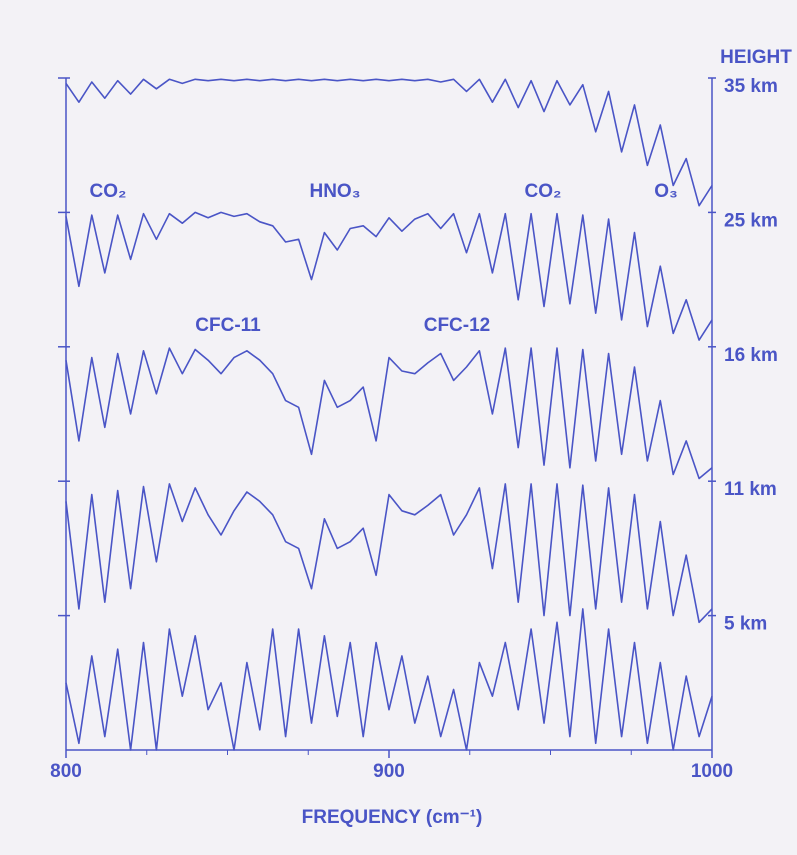 This screenshot has height=855, width=797. I want to click on y-tick-label: 11 km, so click(750, 489).